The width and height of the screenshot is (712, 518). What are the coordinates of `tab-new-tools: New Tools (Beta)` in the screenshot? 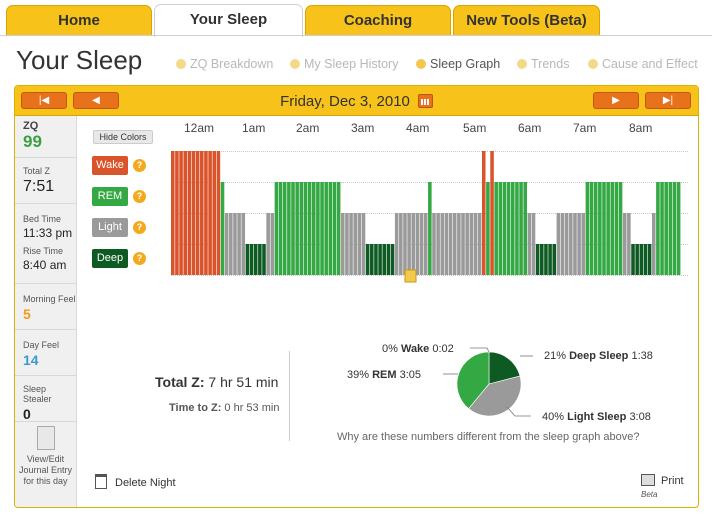 It's located at (526, 20).